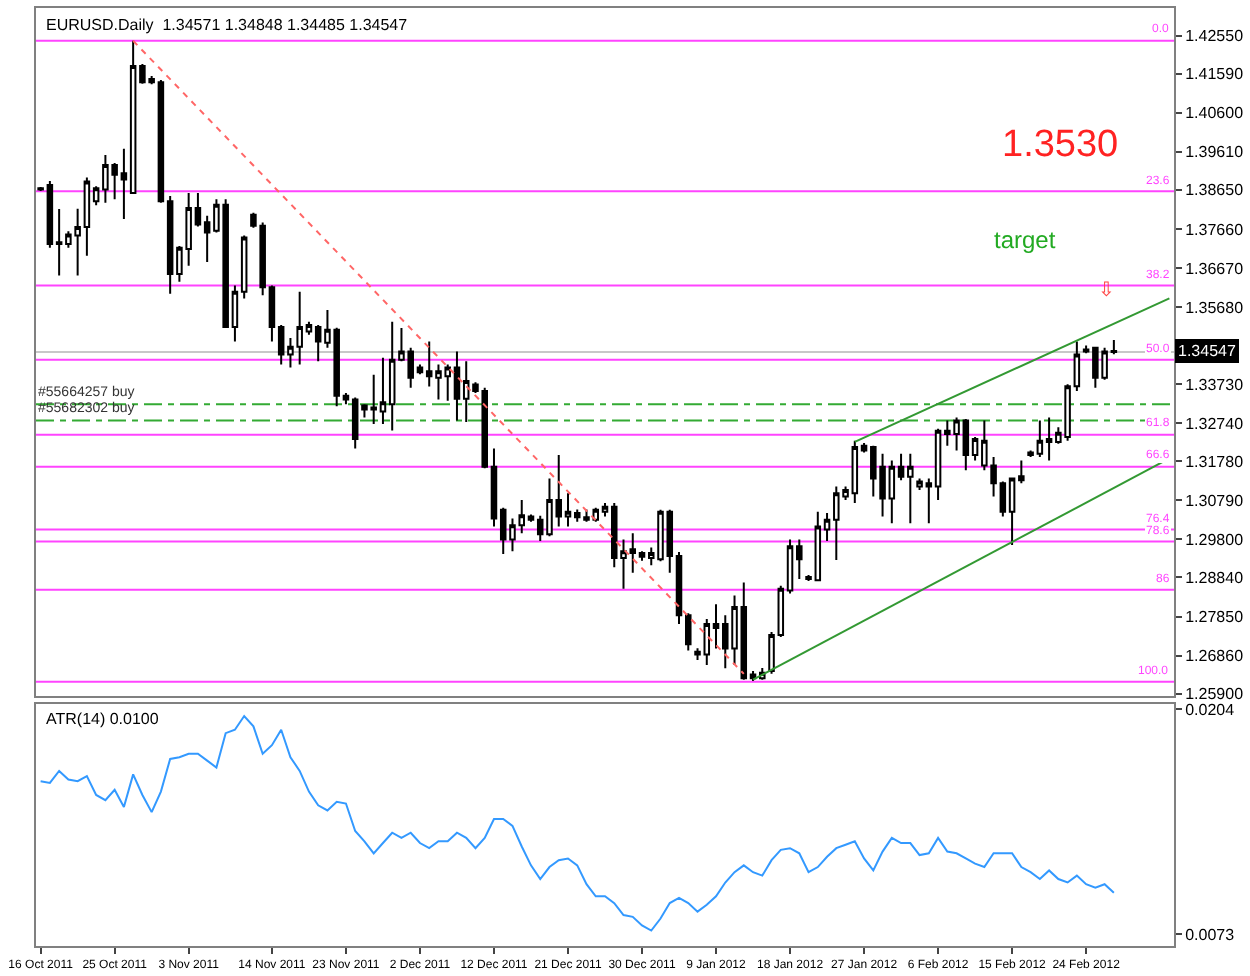 Image resolution: width=1250 pixels, height=976 pixels. I want to click on ref-line-label: 1.34547, so click(1207, 351).